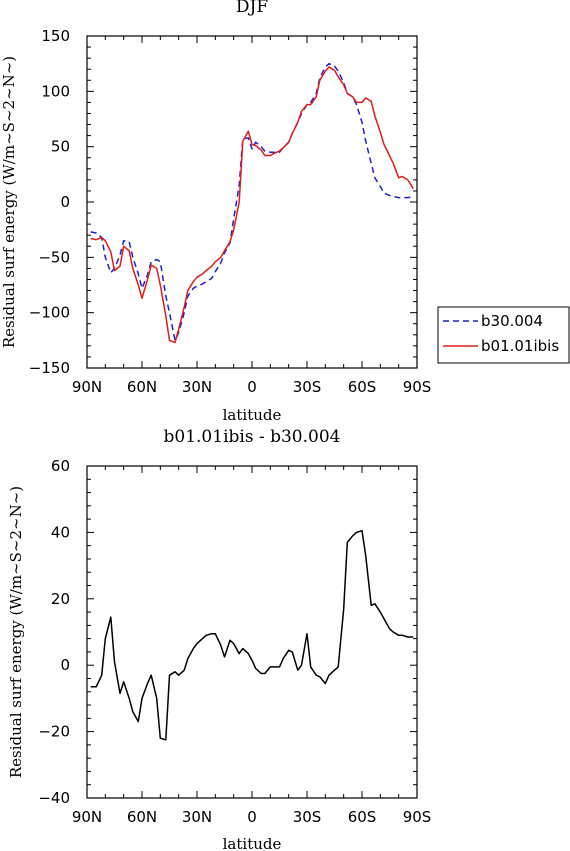 This screenshot has width=570, height=851. Describe the element at coordinates (362, 387) in the screenshot. I see `top-x-tick-label: 60S` at that location.